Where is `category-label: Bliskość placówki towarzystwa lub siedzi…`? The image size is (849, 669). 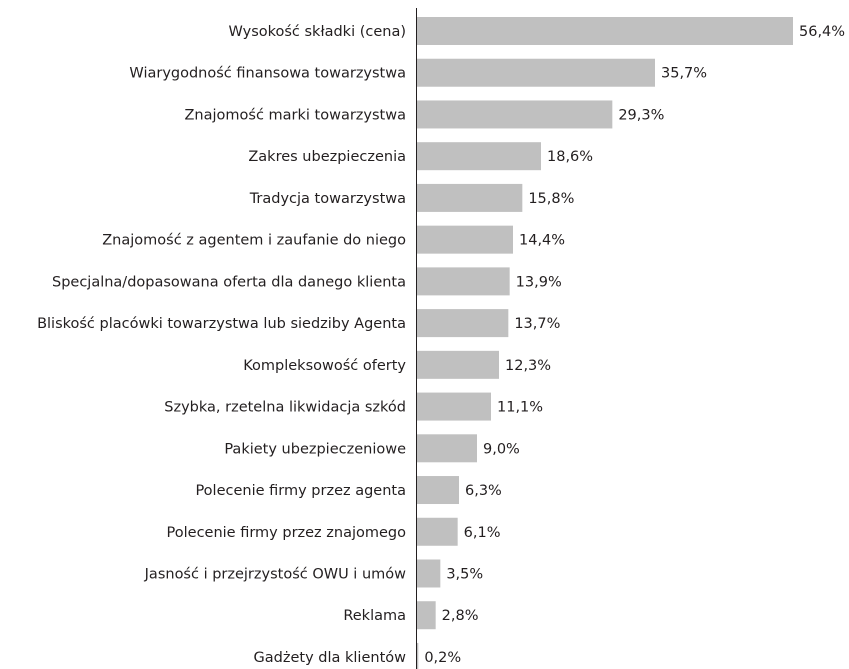 category-label: Bliskość placówki towarzystwa lub siedzi… is located at coordinates (221, 324).